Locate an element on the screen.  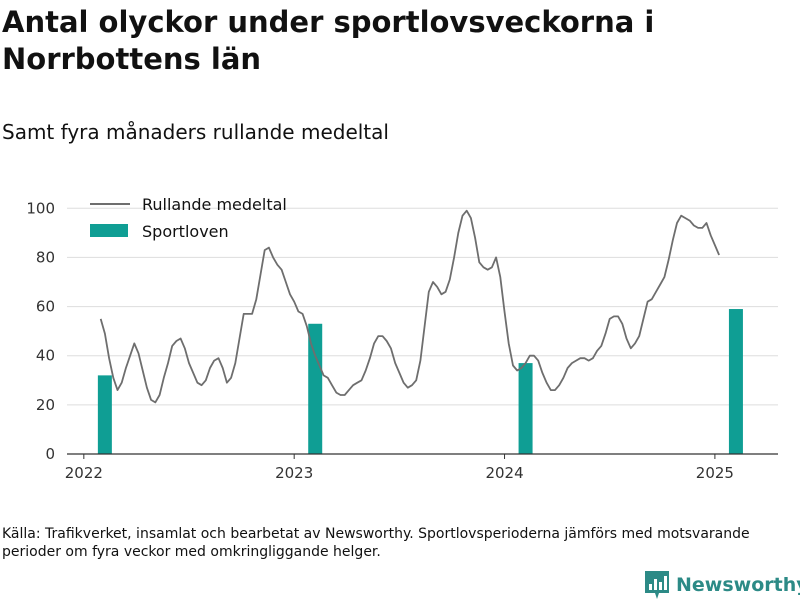
x-tick-label: 2024 is located at coordinates (504, 473).